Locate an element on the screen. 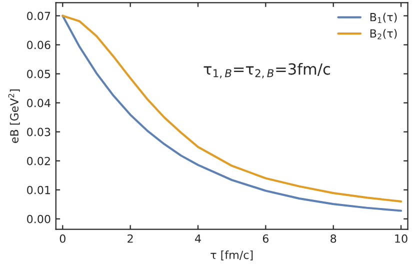  legend-label: B$_{1}$(τ) is located at coordinates (383, 17).